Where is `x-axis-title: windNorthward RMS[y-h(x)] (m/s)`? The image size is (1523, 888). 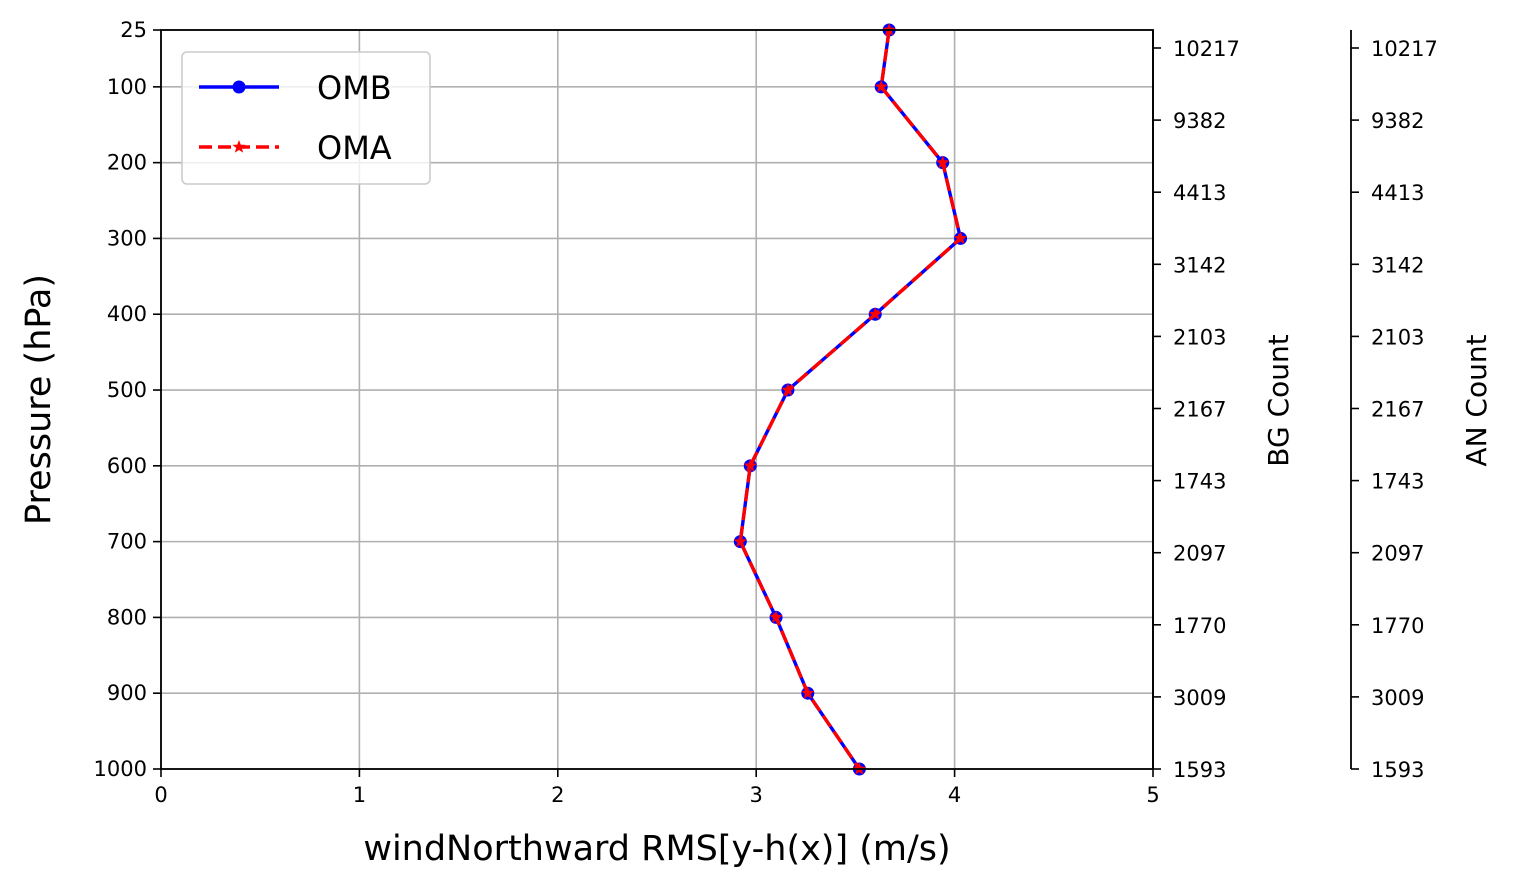
x-axis-title: windNorthward RMS[y-h(x)] (m/s) is located at coordinates (656, 849).